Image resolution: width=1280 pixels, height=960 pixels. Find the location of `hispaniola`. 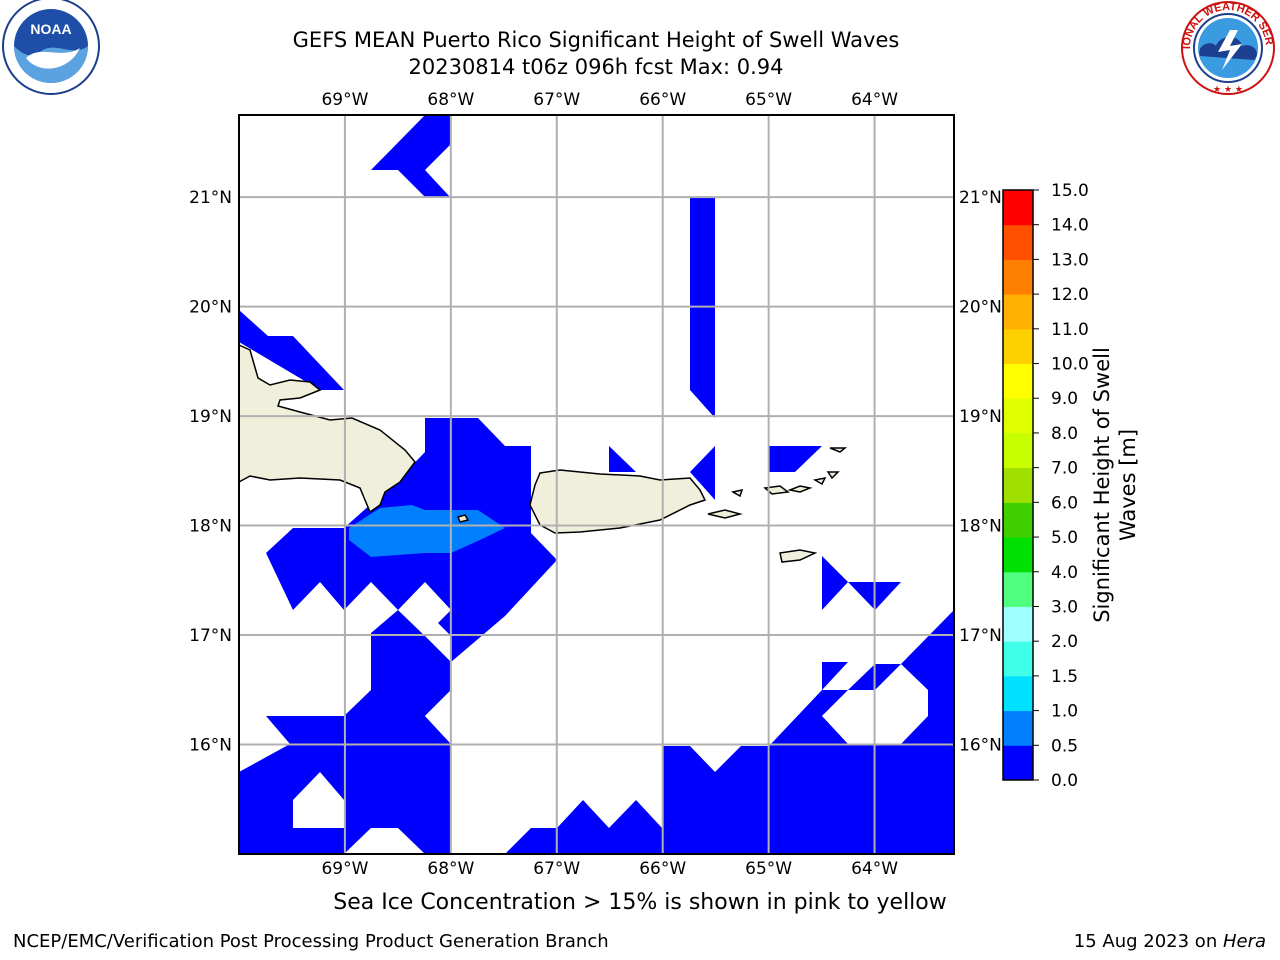

hispaniola is located at coordinates (327, 428).